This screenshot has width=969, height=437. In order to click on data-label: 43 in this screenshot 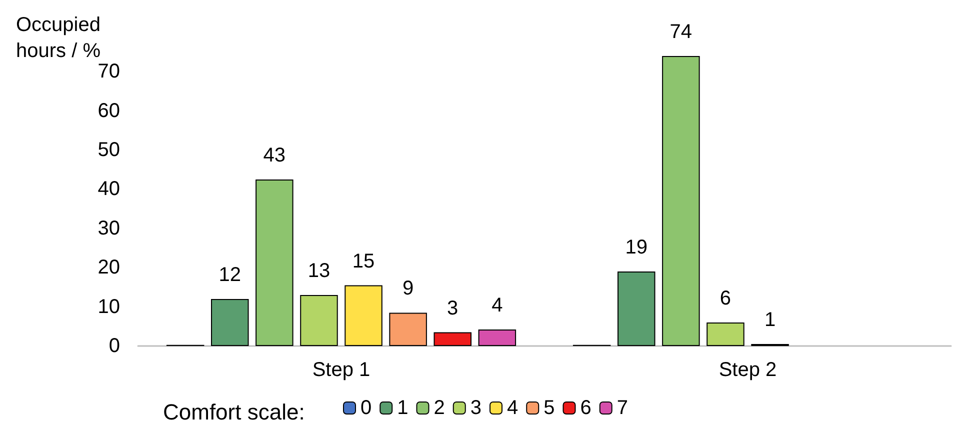, I will do `click(274, 155)`.